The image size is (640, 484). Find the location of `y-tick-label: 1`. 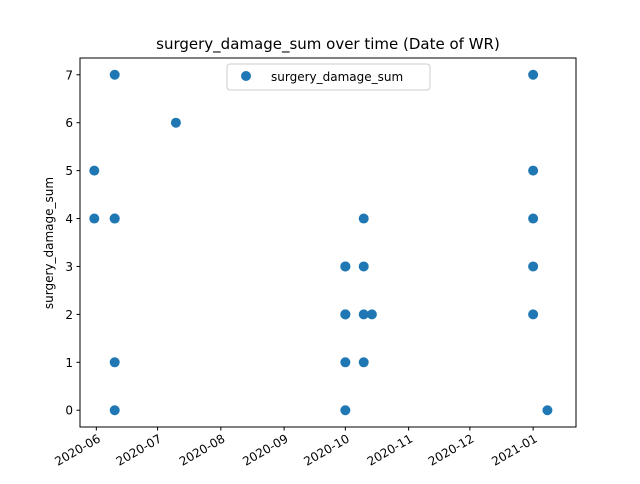

y-tick-label: 1 is located at coordinates (69, 363).